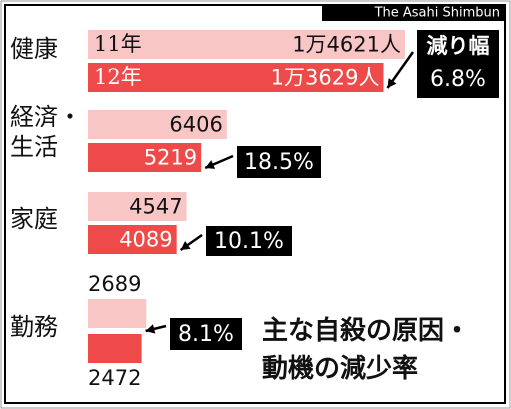 The width and height of the screenshot is (511, 409). What do you see at coordinates (437, 13) in the screenshot?
I see `credit: The Asahi Shimbun` at bounding box center [437, 13].